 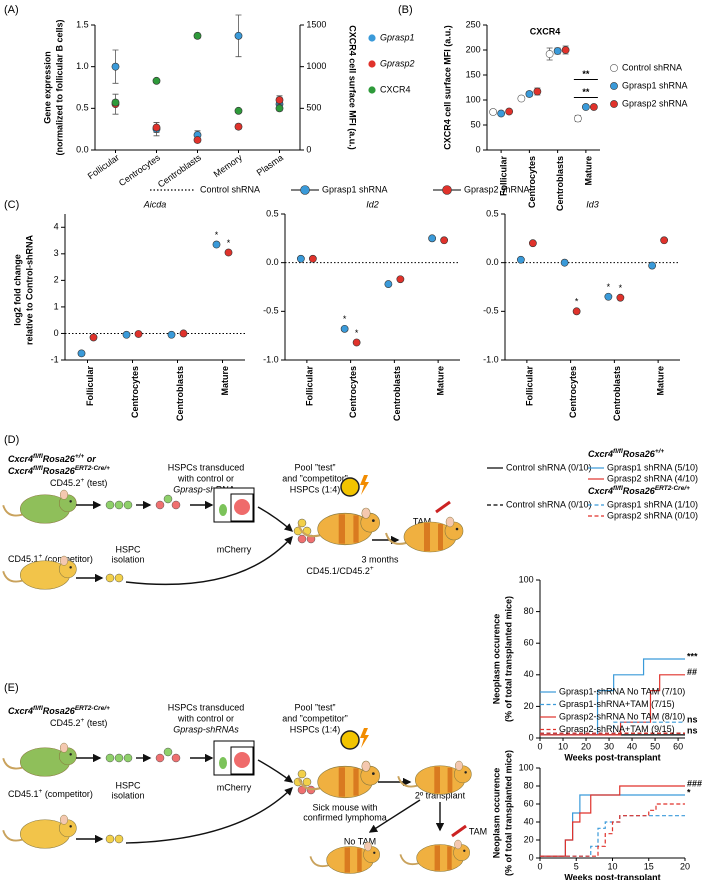 I want to click on axis-label: Gene expression, so click(x=47, y=87).